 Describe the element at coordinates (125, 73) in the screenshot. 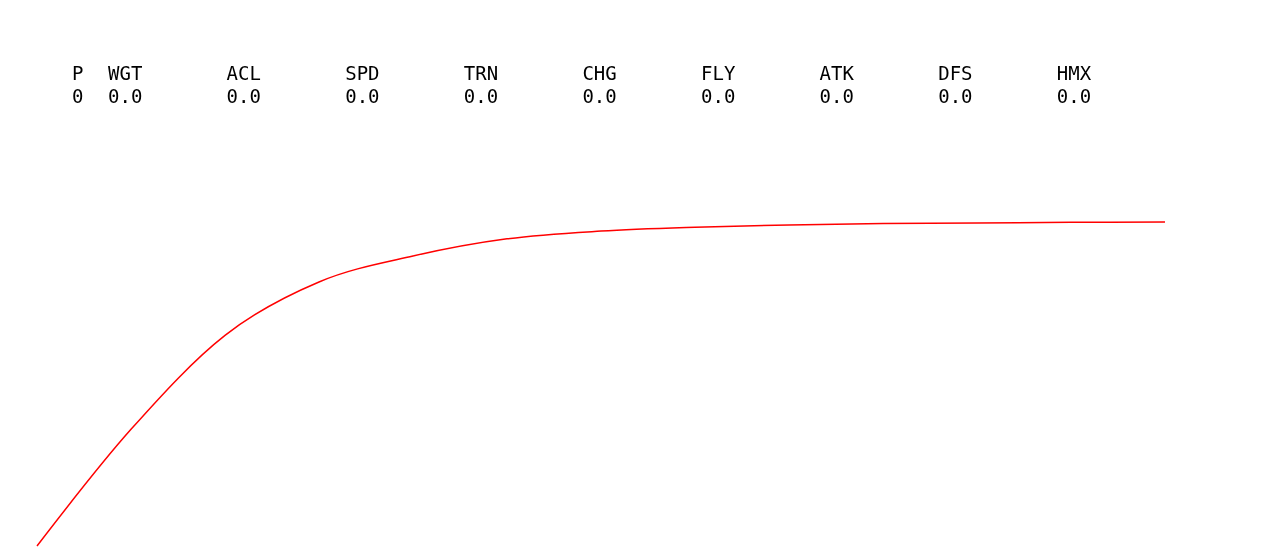

I see `text: WGT` at that location.